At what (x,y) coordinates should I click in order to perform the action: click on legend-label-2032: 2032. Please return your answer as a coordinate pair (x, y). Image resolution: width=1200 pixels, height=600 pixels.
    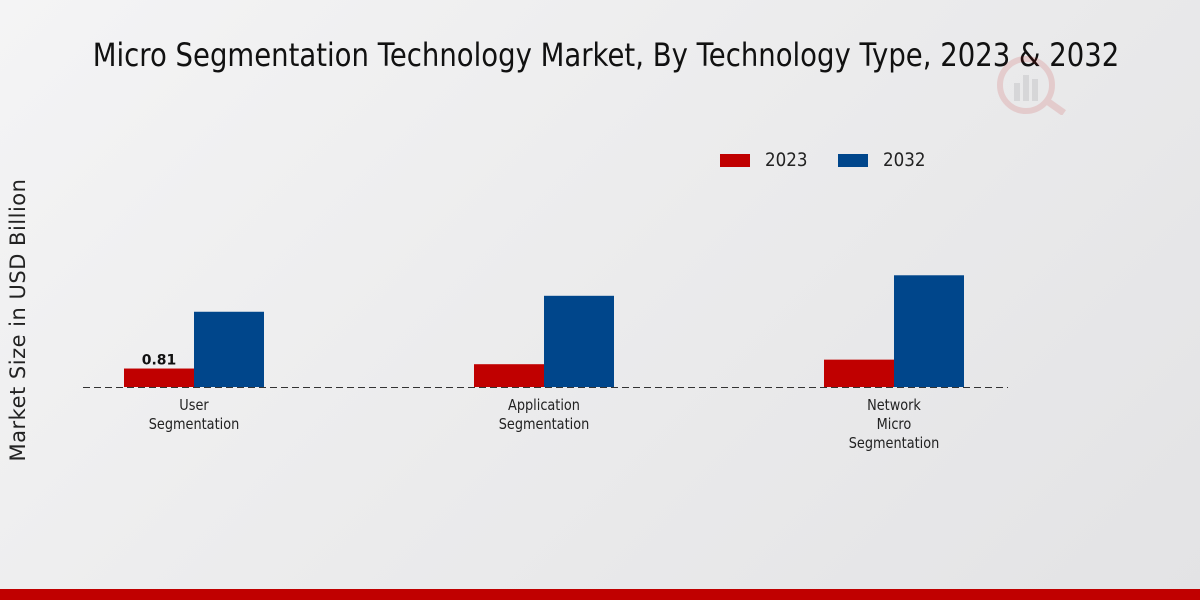
    Looking at the image, I should click on (904, 160).